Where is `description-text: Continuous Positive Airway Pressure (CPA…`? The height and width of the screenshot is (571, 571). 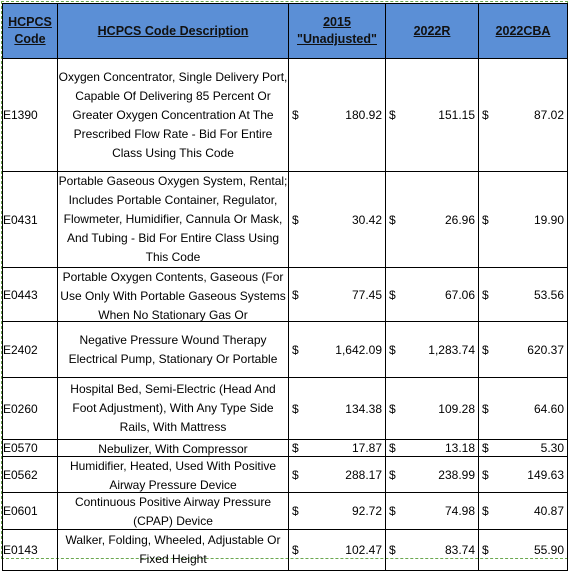 description-text: Continuous Positive Airway Pressure (CPA… is located at coordinates (173, 511).